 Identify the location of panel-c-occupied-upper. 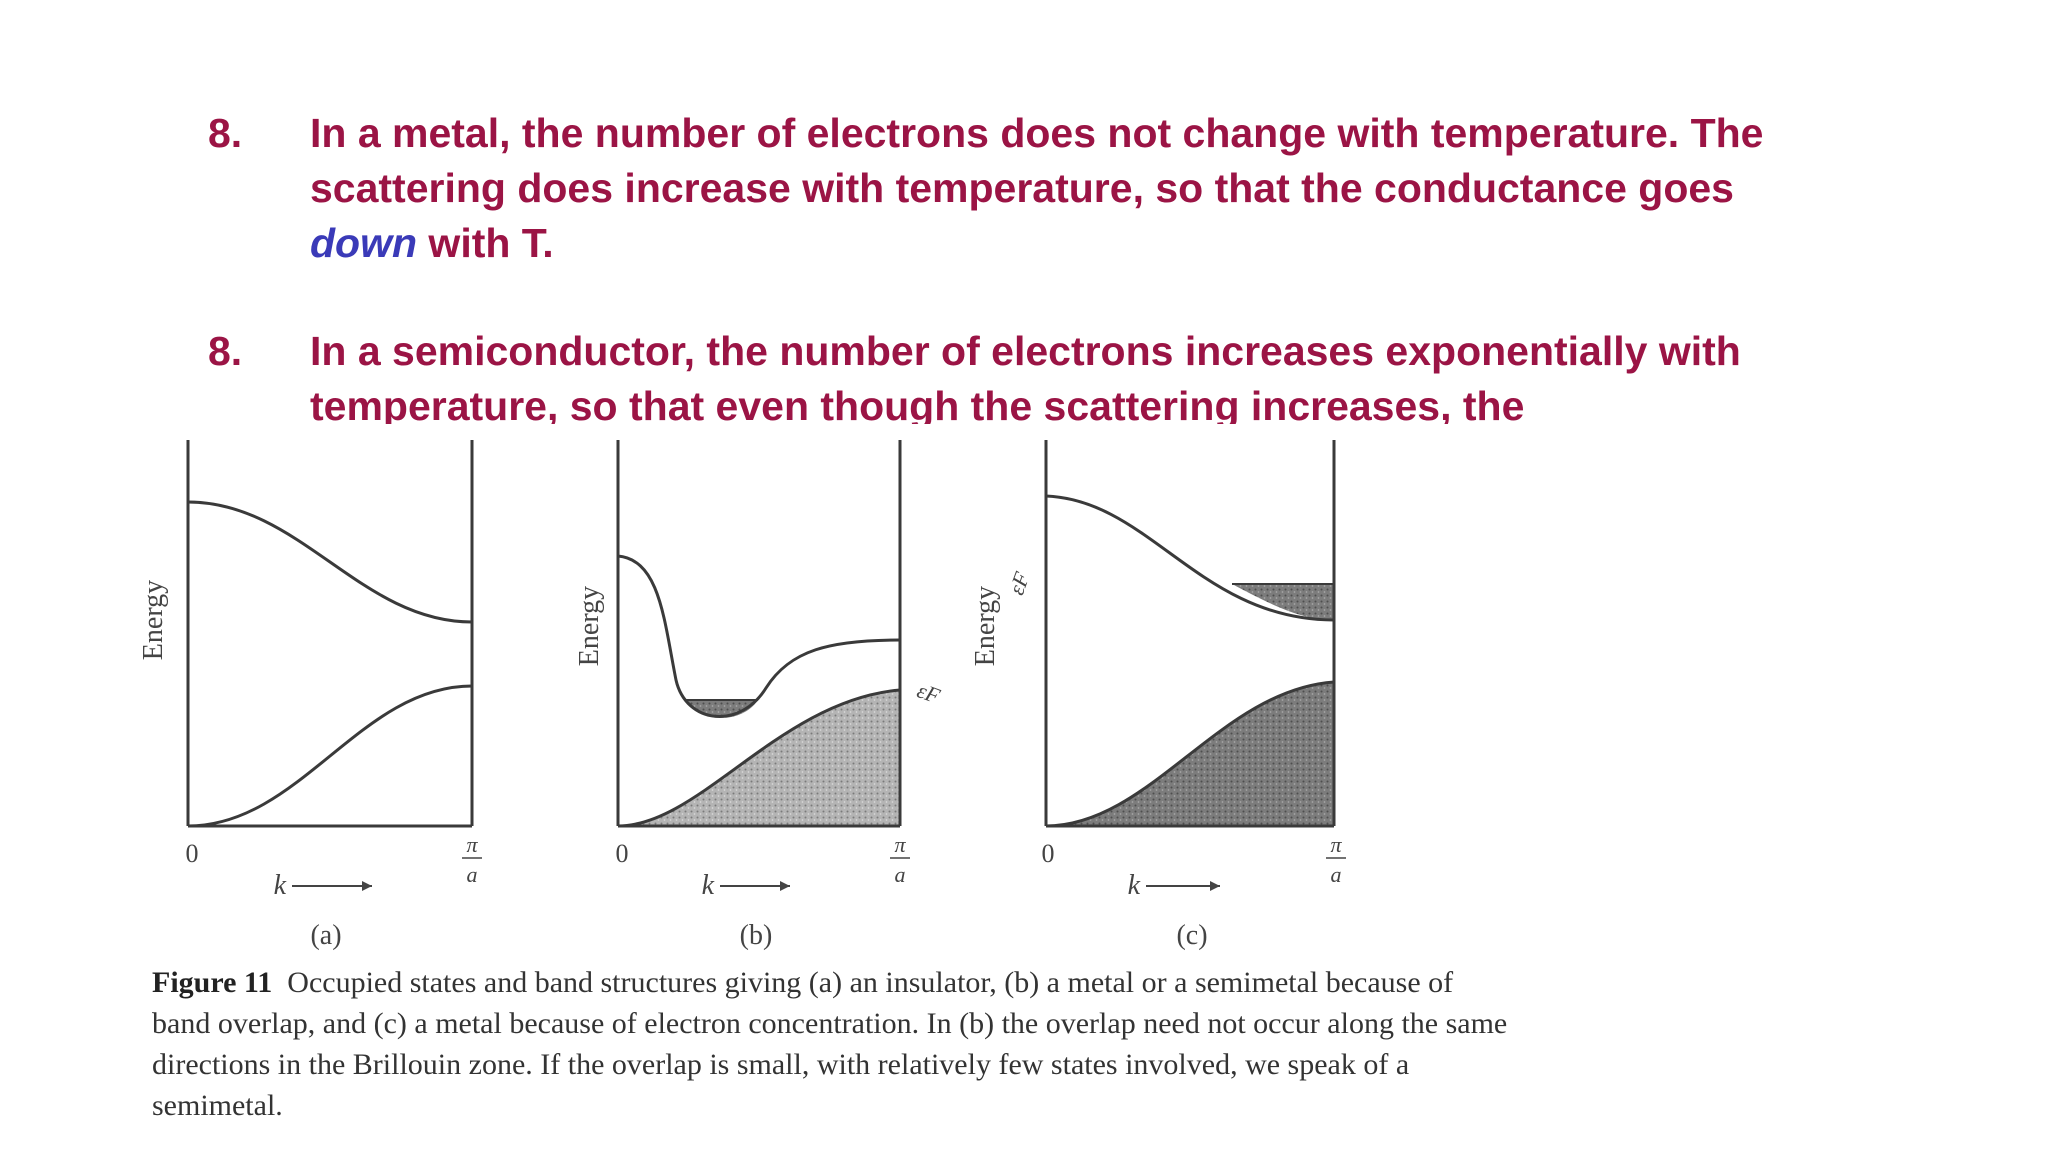
(1283, 602).